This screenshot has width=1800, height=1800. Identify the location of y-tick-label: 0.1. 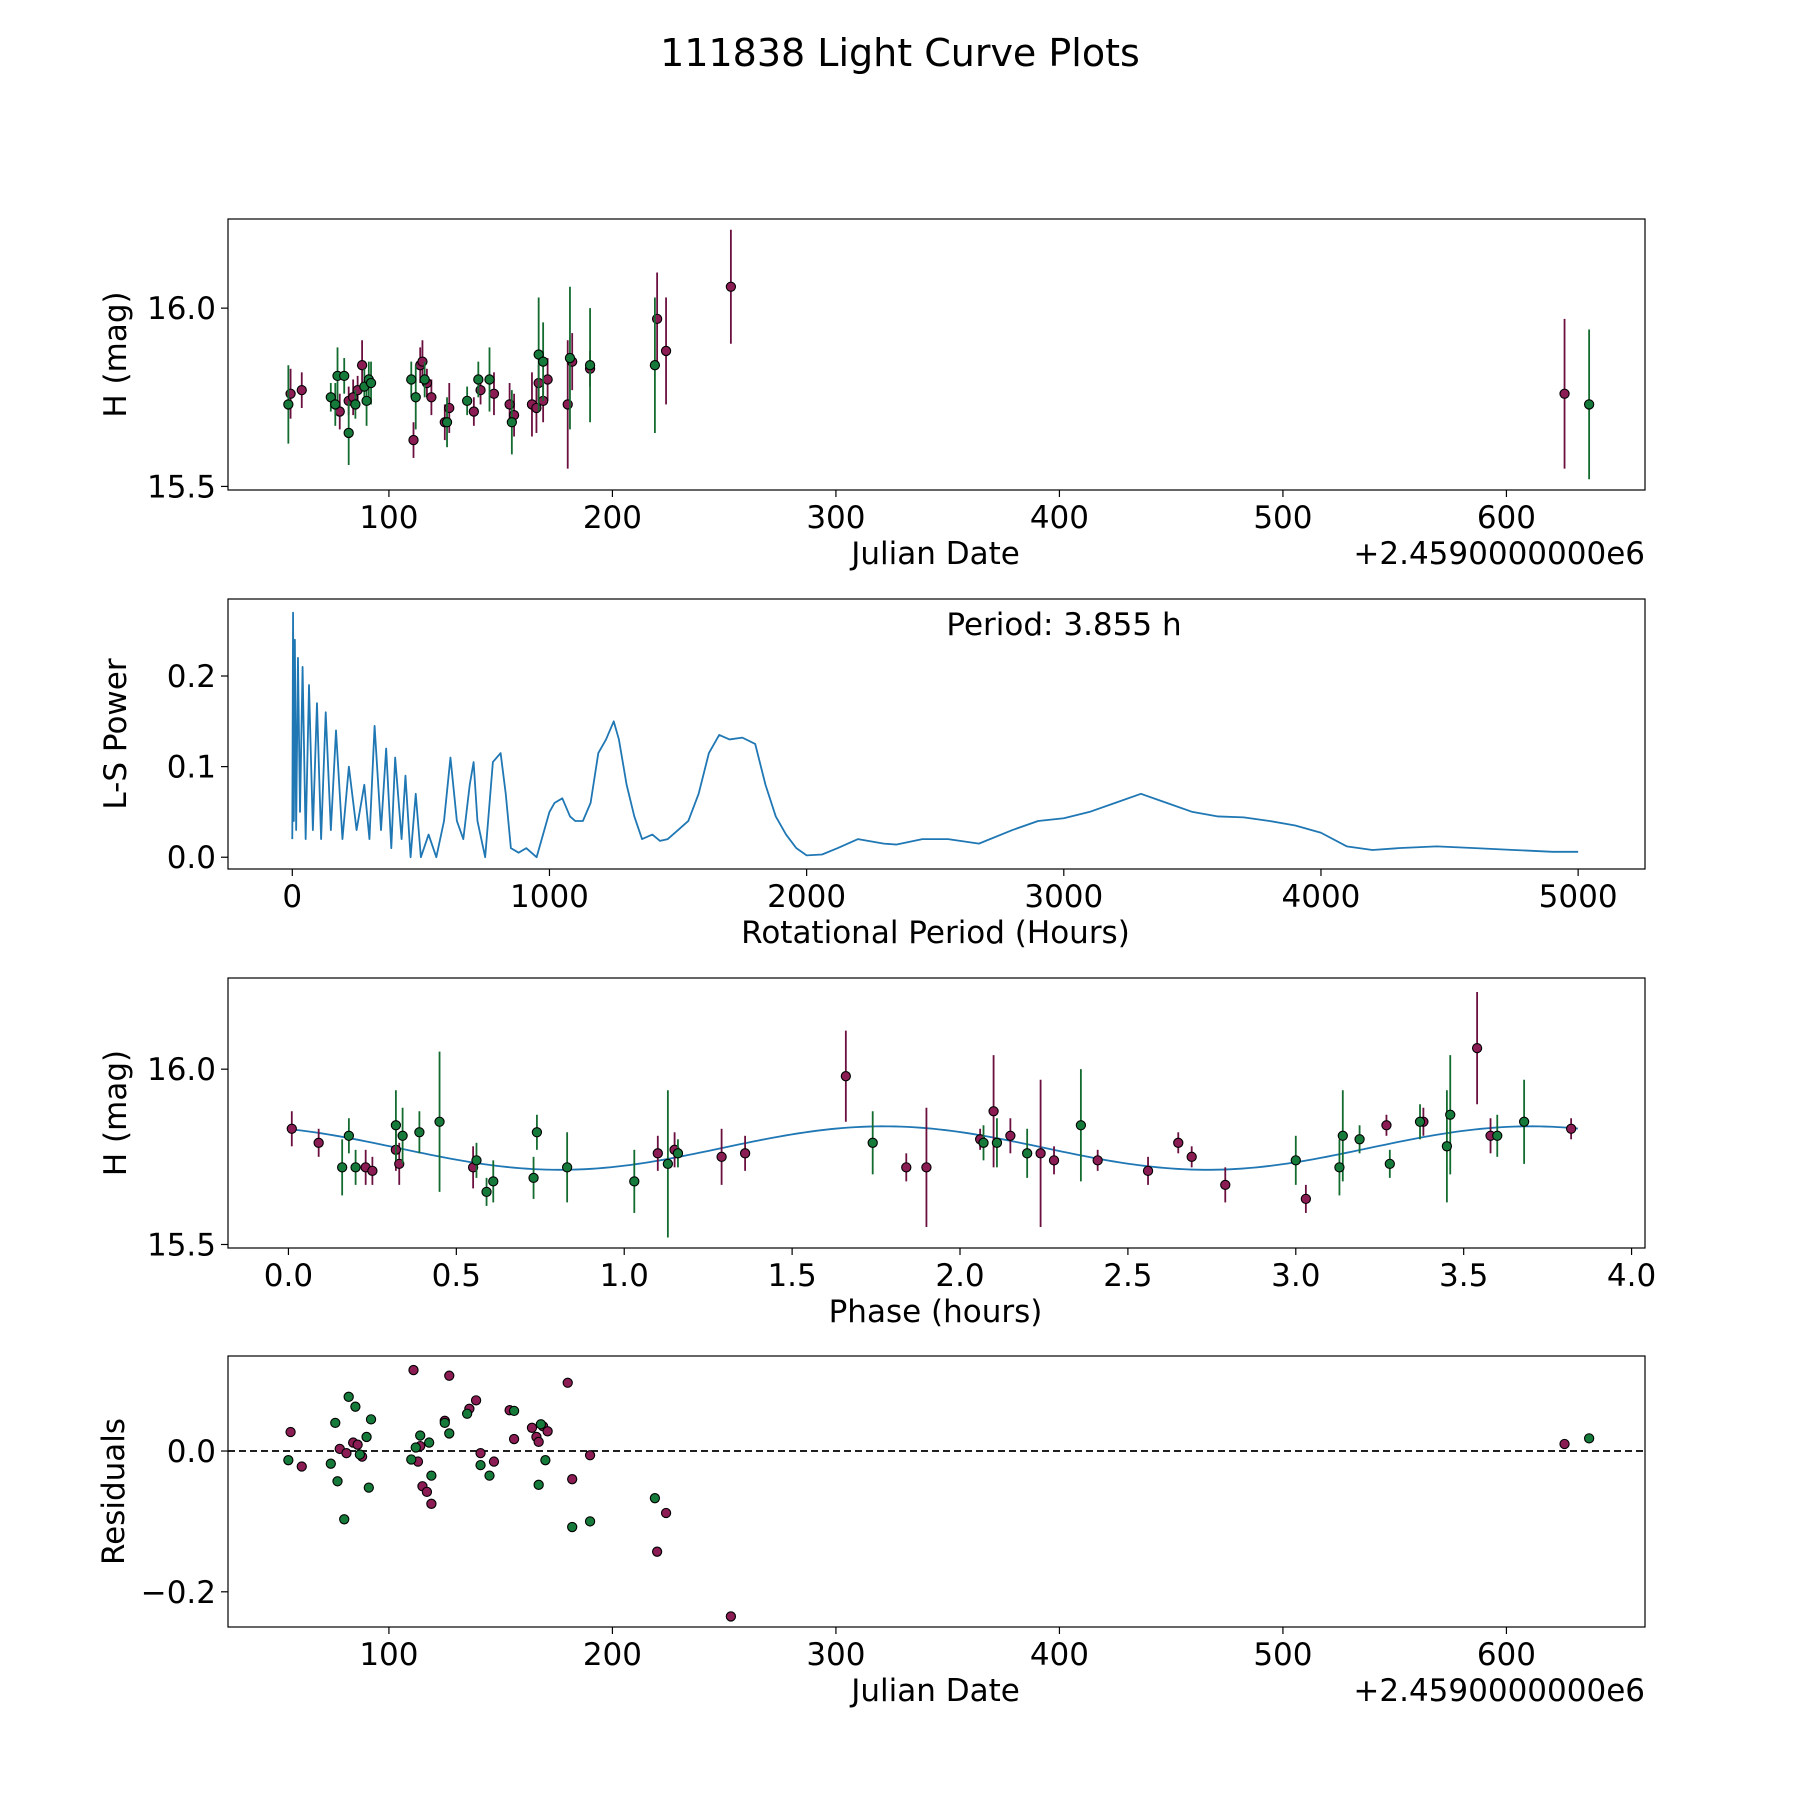
(191, 768).